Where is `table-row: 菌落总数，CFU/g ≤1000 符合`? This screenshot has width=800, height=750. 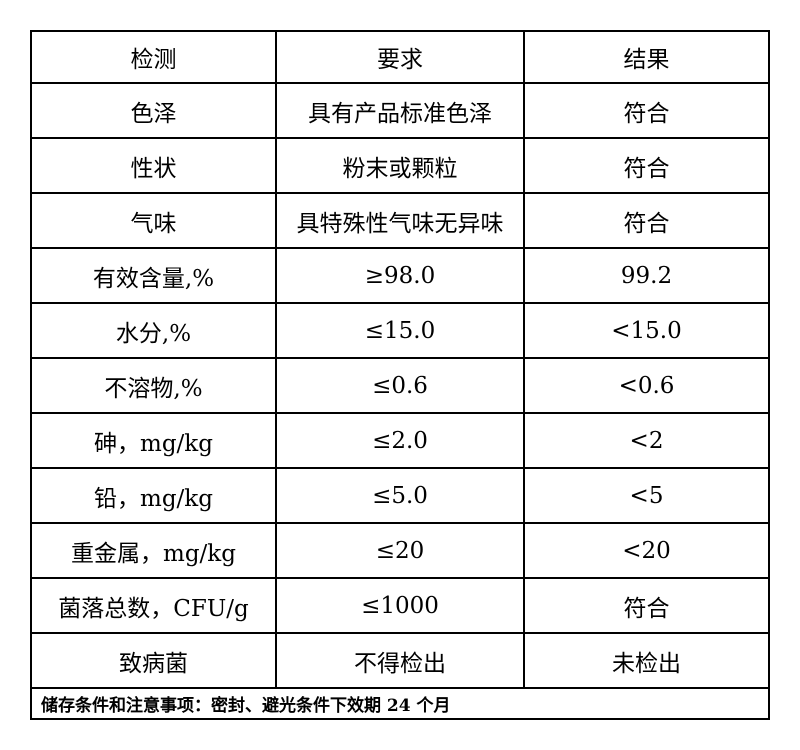 table-row: 菌落总数，CFU/g ≤1000 符合 is located at coordinates (400, 605).